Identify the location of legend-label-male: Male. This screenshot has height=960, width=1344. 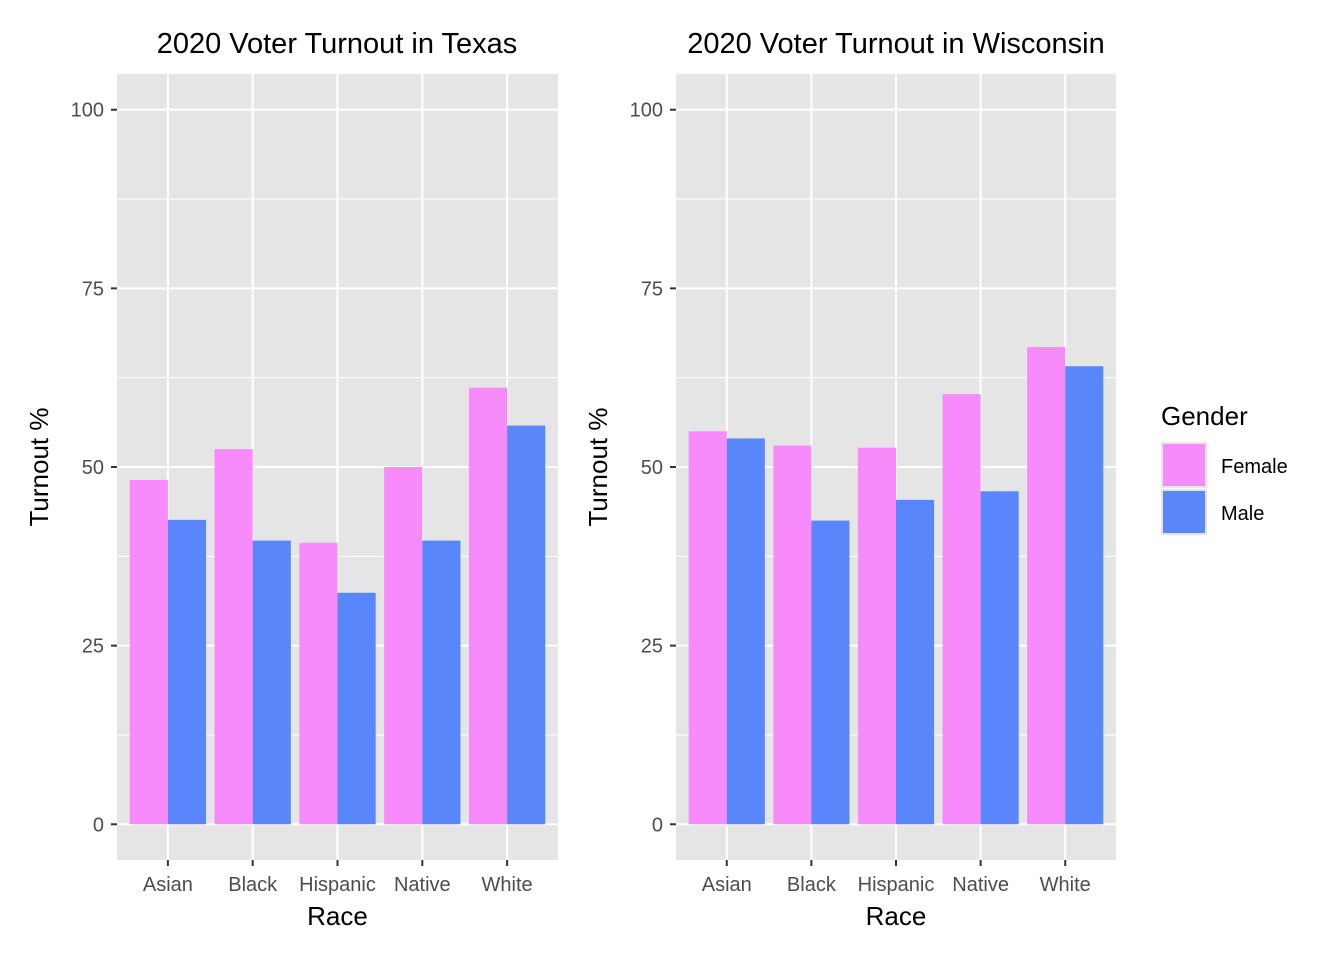
(1242, 514).